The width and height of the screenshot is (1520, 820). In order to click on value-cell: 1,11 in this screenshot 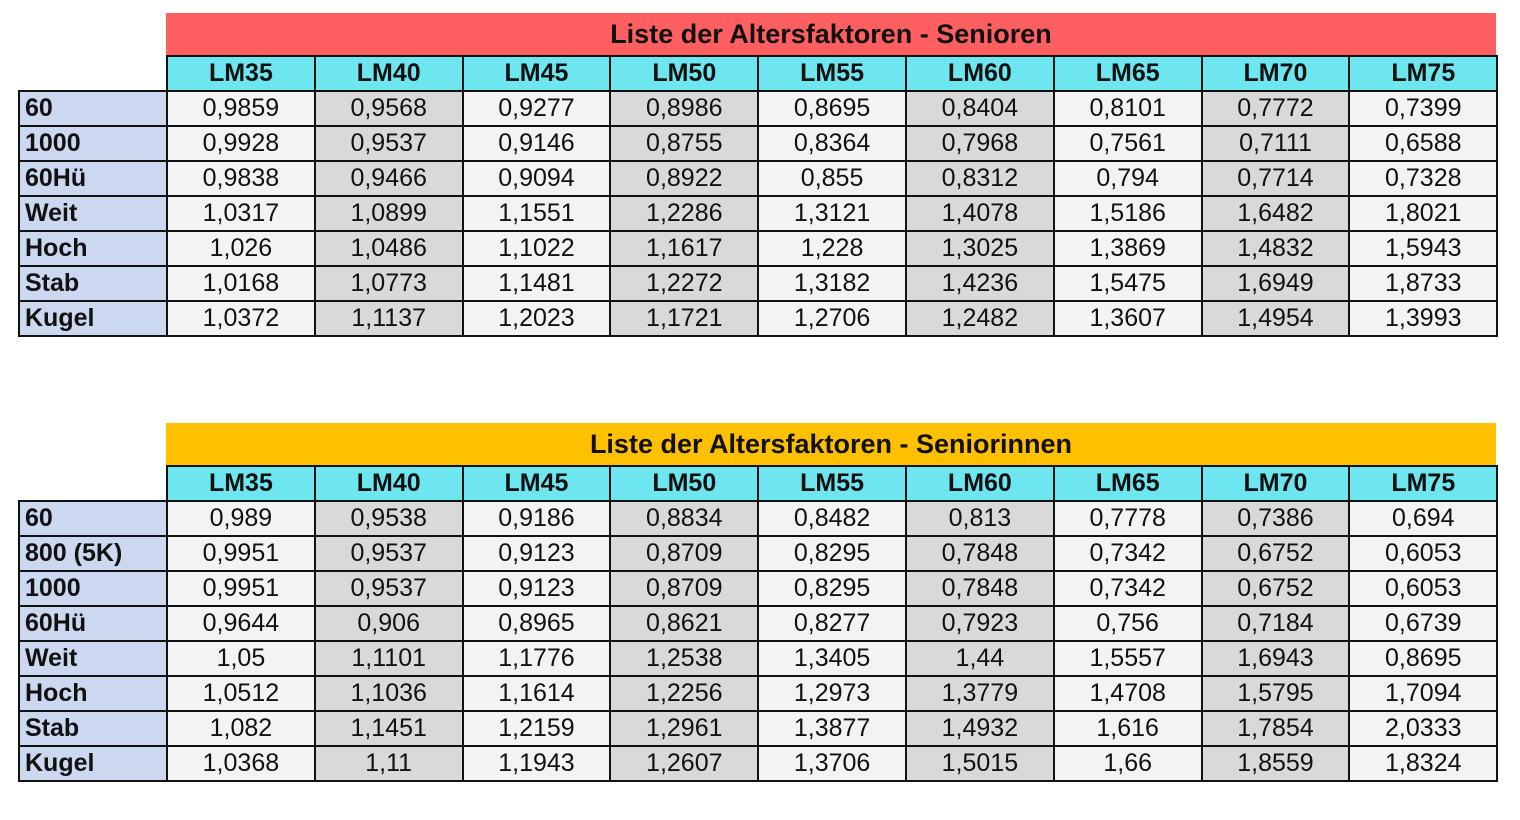, I will do `click(388, 763)`.